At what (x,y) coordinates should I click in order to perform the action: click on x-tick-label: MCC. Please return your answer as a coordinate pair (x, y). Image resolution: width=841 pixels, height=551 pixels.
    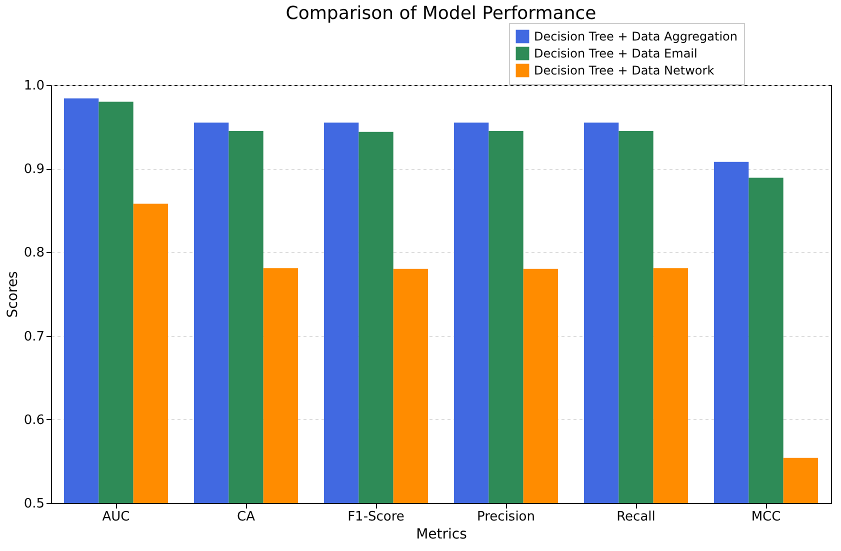
    Looking at the image, I should click on (766, 517).